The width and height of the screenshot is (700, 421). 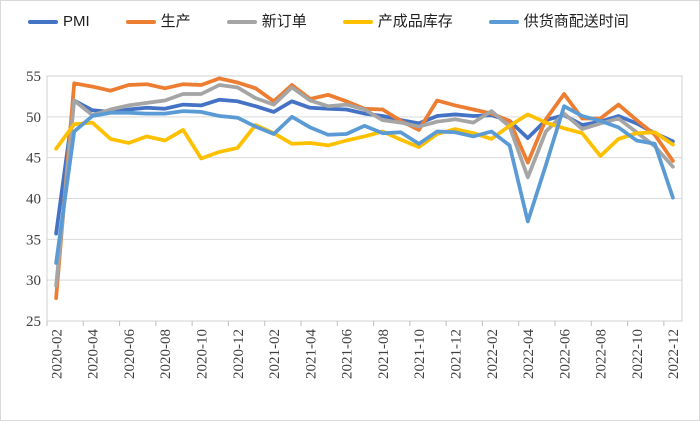 I want to click on x-tick-label-2020-06: 2020-06, so click(x=130, y=354).